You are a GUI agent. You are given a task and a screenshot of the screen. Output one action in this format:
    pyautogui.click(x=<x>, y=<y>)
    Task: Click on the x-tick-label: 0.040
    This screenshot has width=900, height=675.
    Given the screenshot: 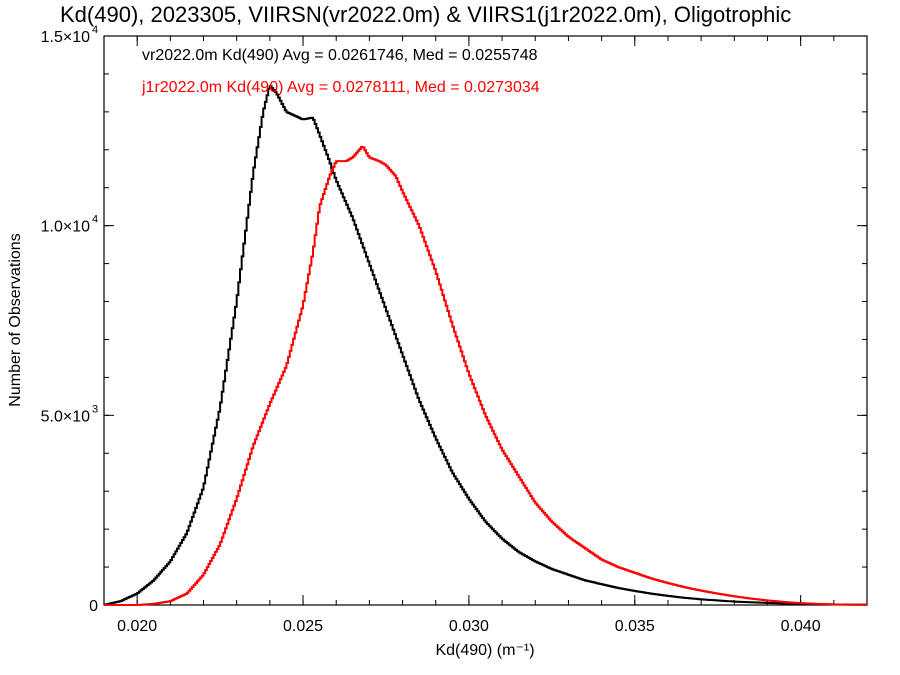 What is the action you would take?
    pyautogui.click(x=801, y=626)
    